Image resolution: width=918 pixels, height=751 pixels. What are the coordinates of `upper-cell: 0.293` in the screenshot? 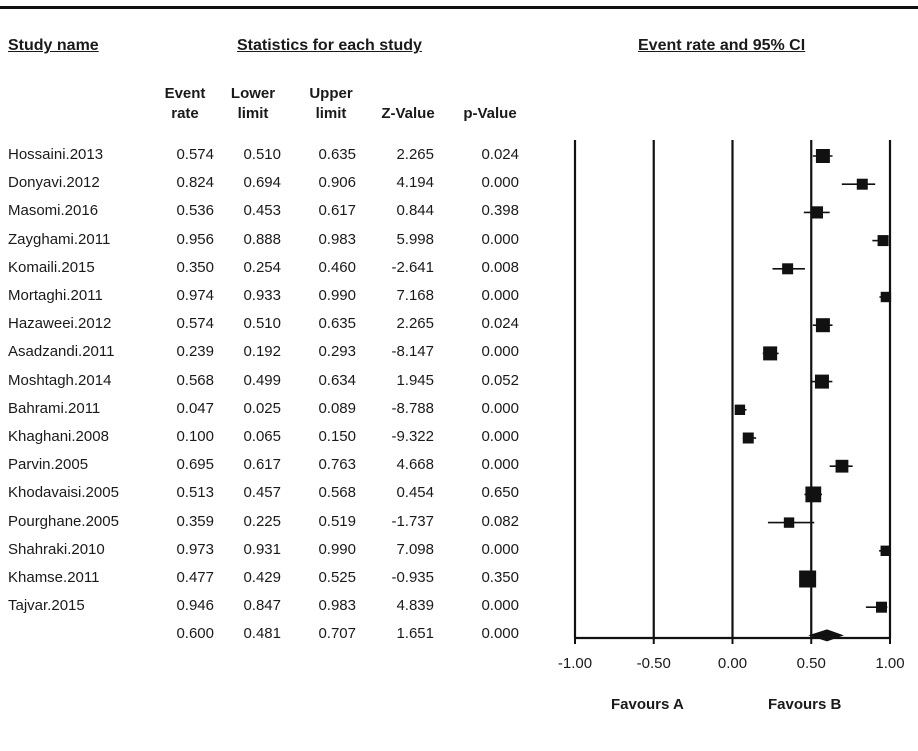 It's located at (337, 352).